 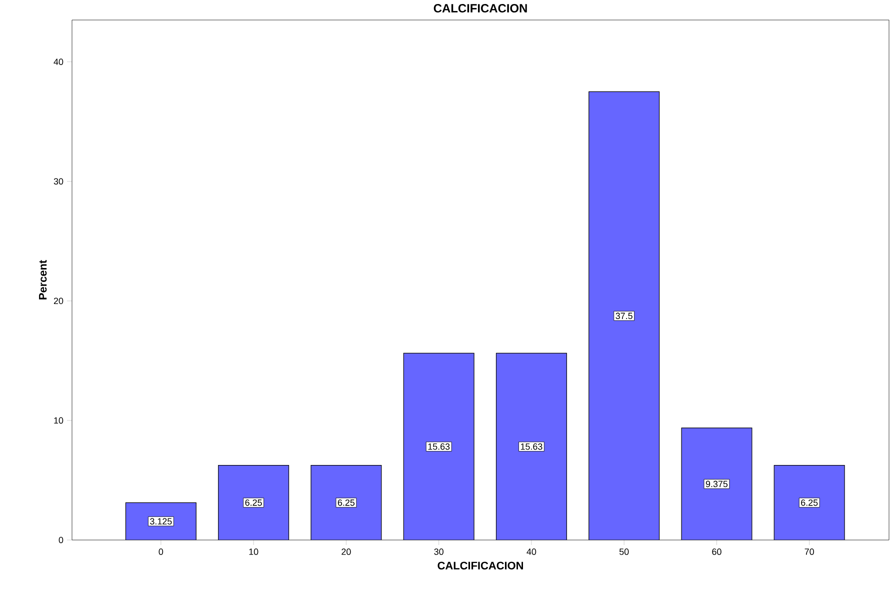 I want to click on data-label: 3.125, so click(x=161, y=521).